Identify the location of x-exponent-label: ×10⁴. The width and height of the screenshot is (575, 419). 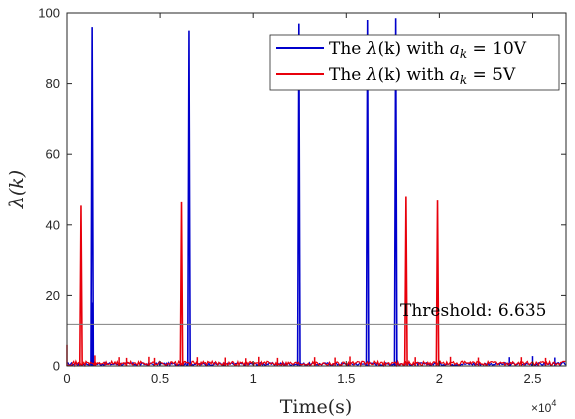
(543, 406).